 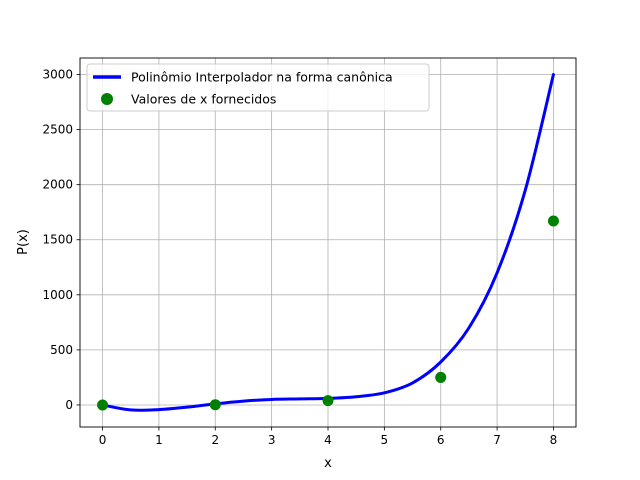 What do you see at coordinates (159, 440) in the screenshot?
I see `x-tick-label: 1` at bounding box center [159, 440].